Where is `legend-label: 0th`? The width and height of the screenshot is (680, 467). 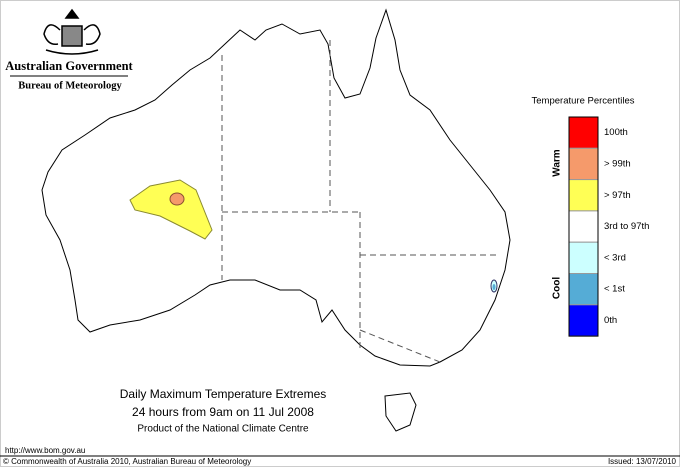
legend-label: 0th is located at coordinates (610, 320).